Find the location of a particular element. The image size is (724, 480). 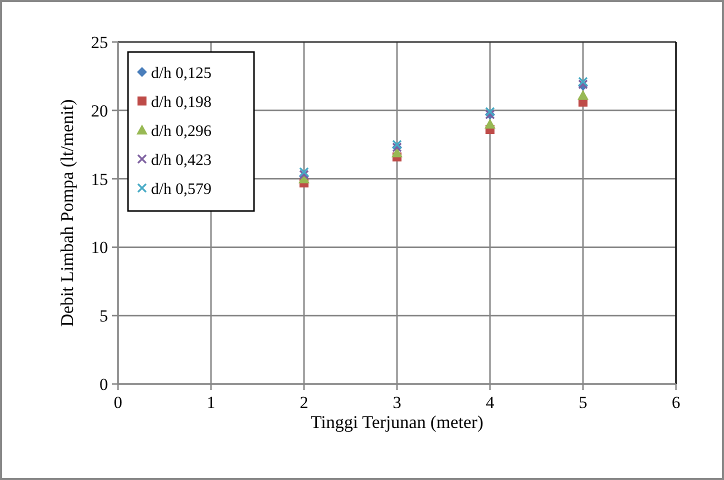

y-axis-title: Debit Limbah Pompa (lt/menit) is located at coordinates (67, 213).